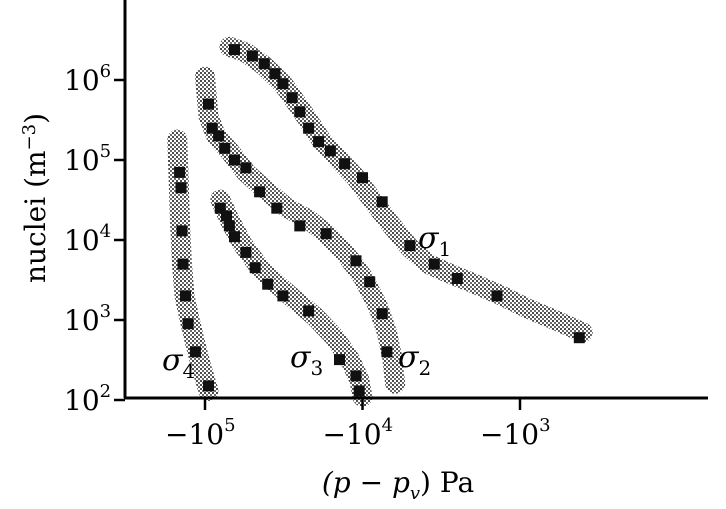 This screenshot has height=509, width=726. I want to click on x-tick-label: −105, so click(200, 433).